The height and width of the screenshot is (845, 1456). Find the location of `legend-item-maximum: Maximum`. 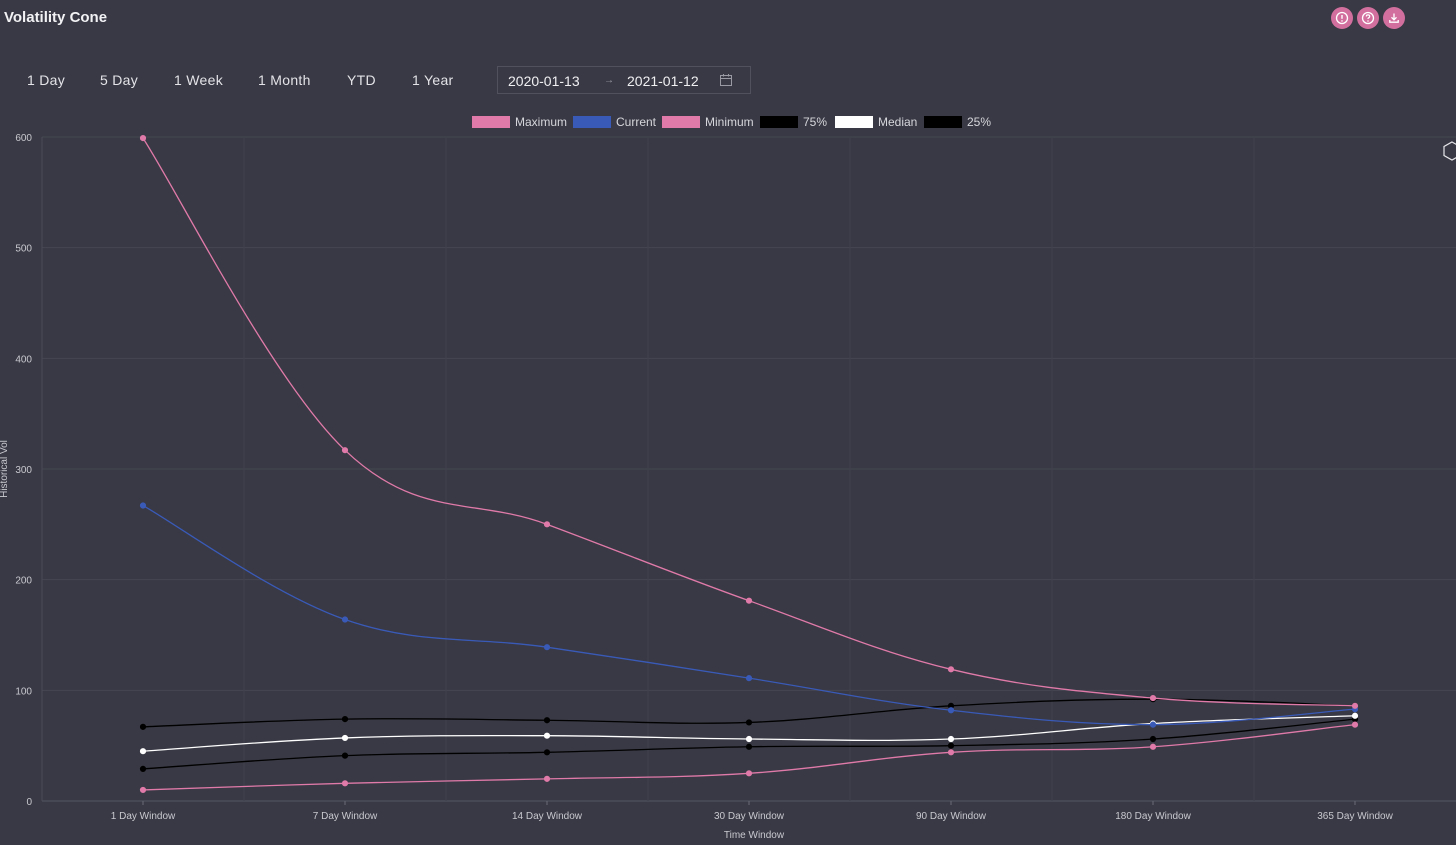

legend-item-maximum: Maximum is located at coordinates (519, 122).